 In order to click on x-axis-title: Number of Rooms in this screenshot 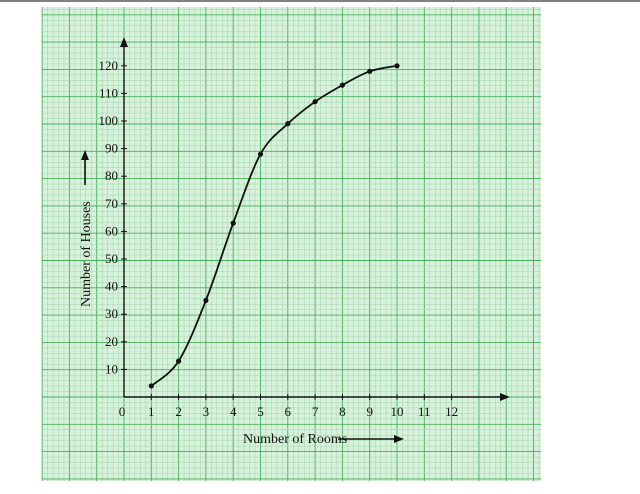, I will do `click(295, 439)`.